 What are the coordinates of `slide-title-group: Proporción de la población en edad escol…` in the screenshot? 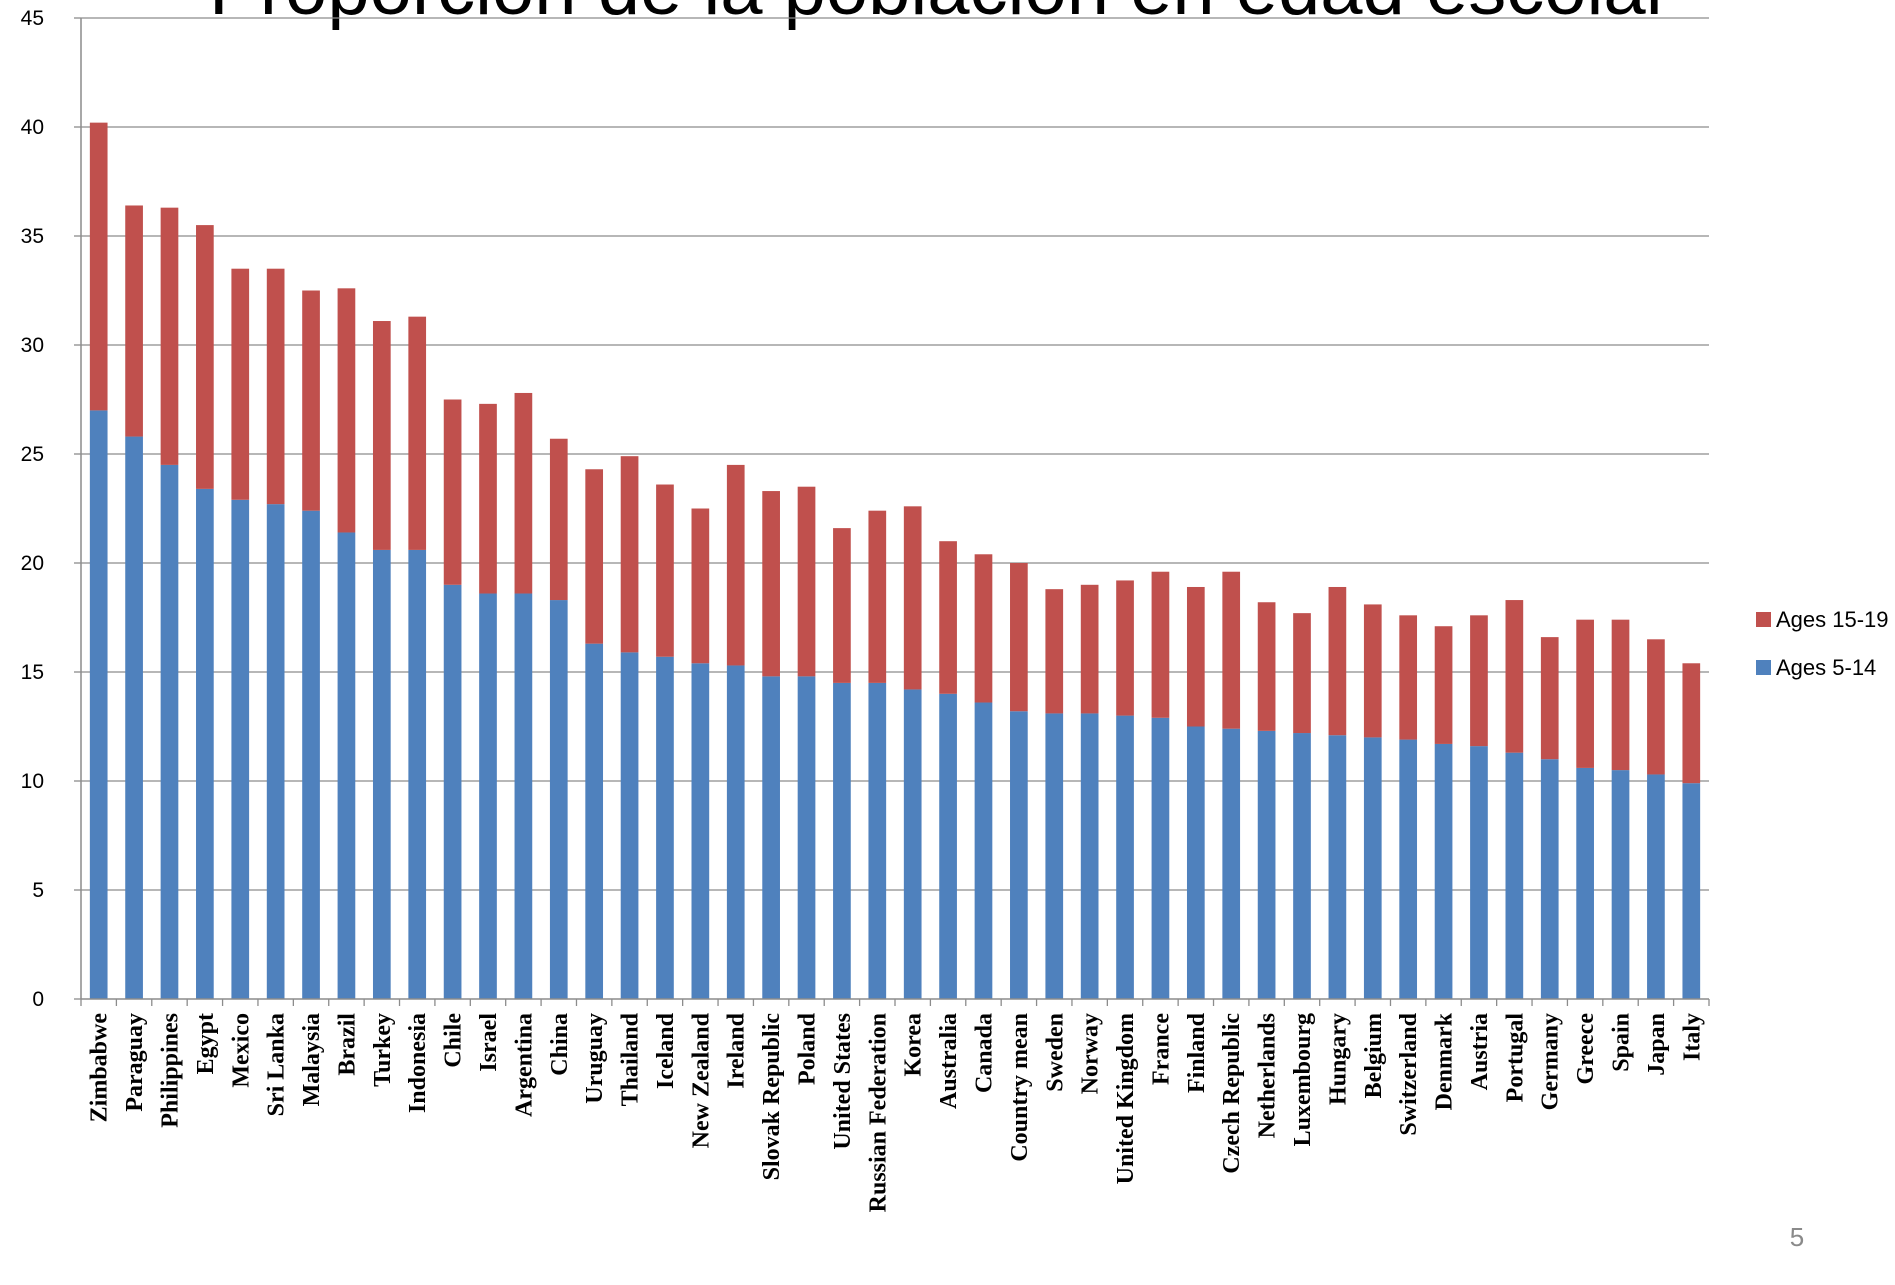 It's located at (940, 15).